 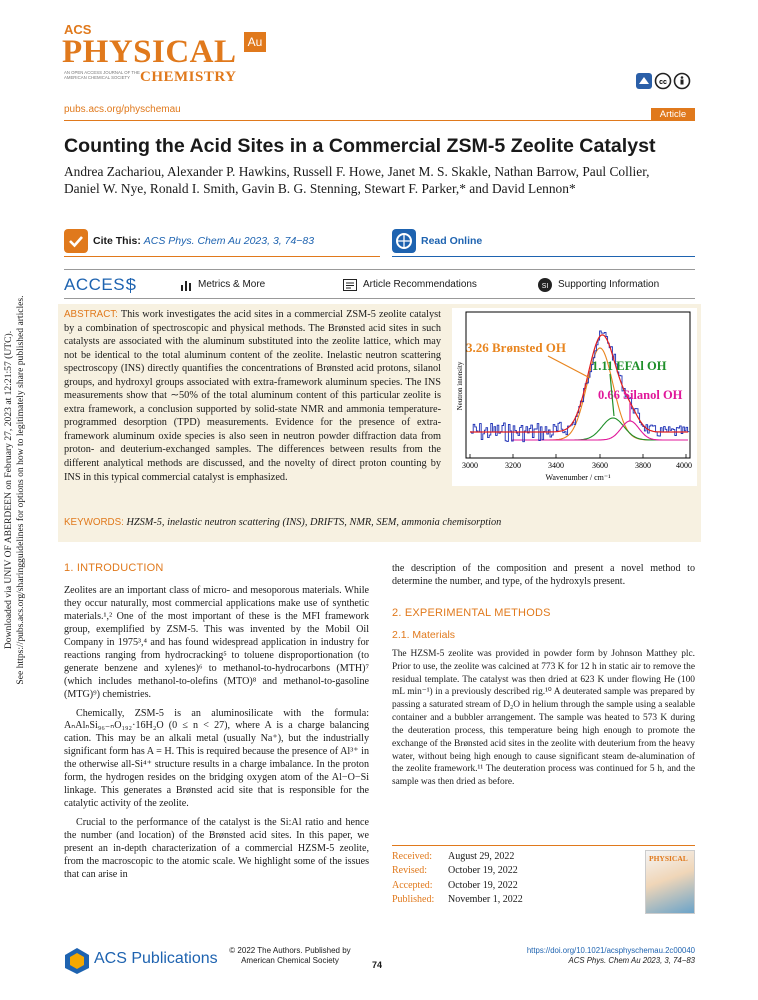 What do you see at coordinates (290, 950) in the screenshot?
I see `copyright-line: © 2022 The Authors. Published by` at bounding box center [290, 950].